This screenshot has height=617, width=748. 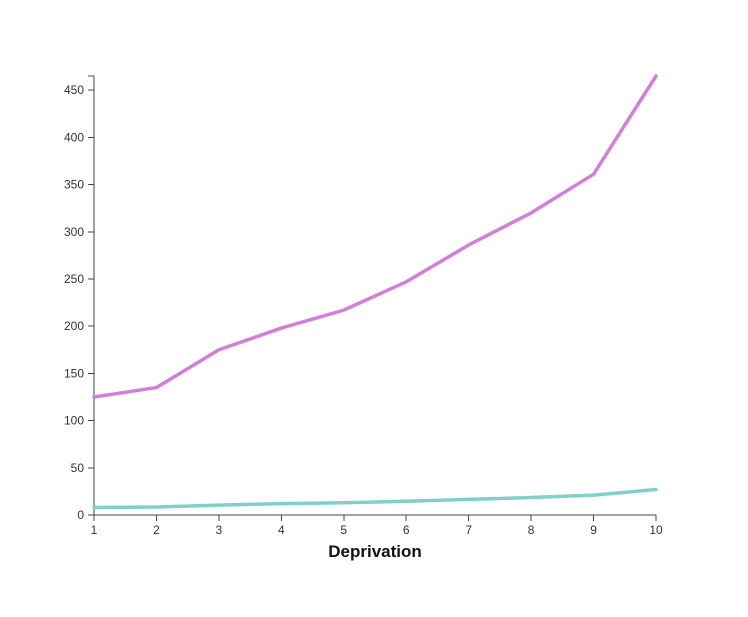 What do you see at coordinates (531, 530) in the screenshot?
I see `x-tick-label: 8` at bounding box center [531, 530].